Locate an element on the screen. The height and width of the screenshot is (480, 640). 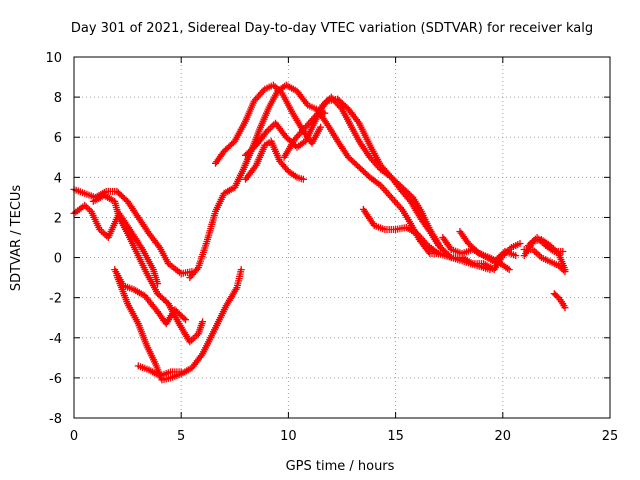
x-tick-label: 0 is located at coordinates (74, 436).